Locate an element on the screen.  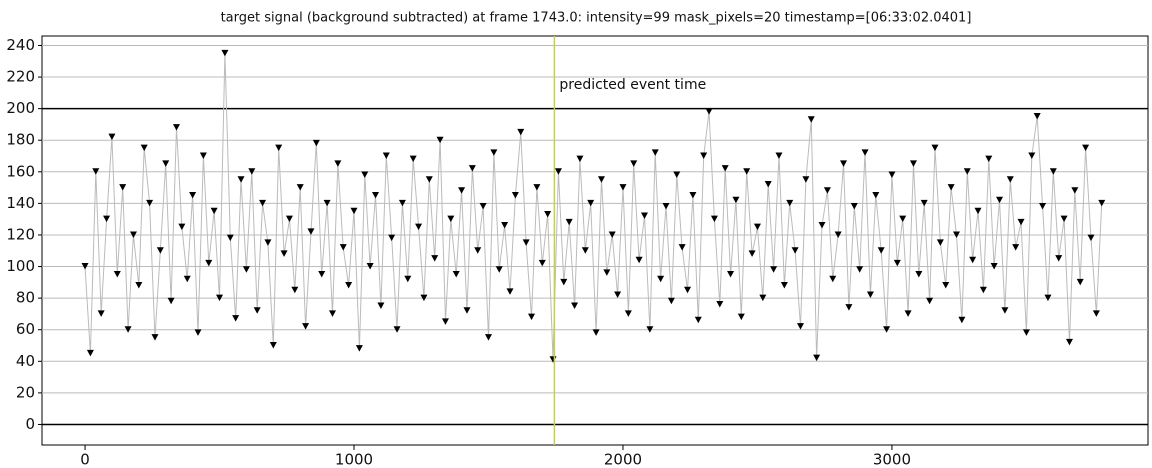
y-tick-label: 220 is located at coordinates (20, 77).